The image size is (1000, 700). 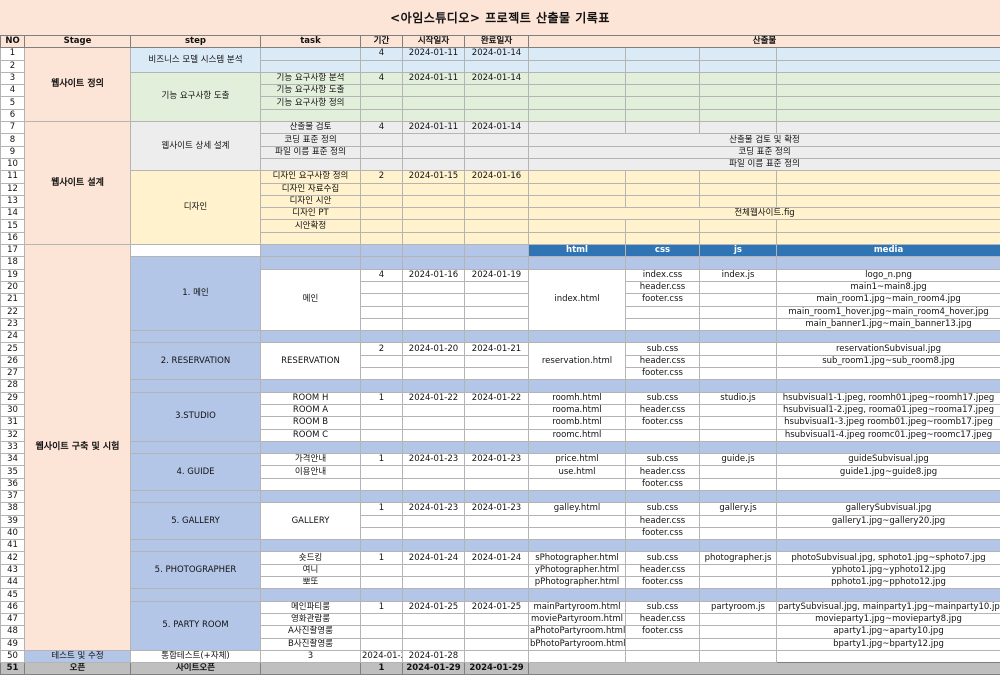 What do you see at coordinates (662, 546) in the screenshot?
I see `output-css-cell` at bounding box center [662, 546].